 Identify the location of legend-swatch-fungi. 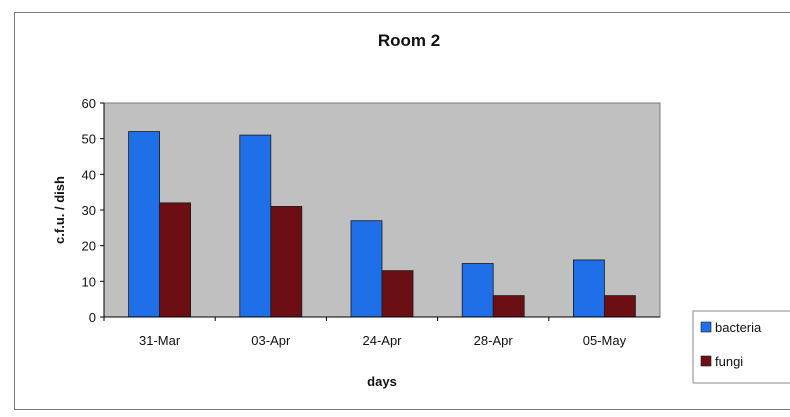
(706, 361).